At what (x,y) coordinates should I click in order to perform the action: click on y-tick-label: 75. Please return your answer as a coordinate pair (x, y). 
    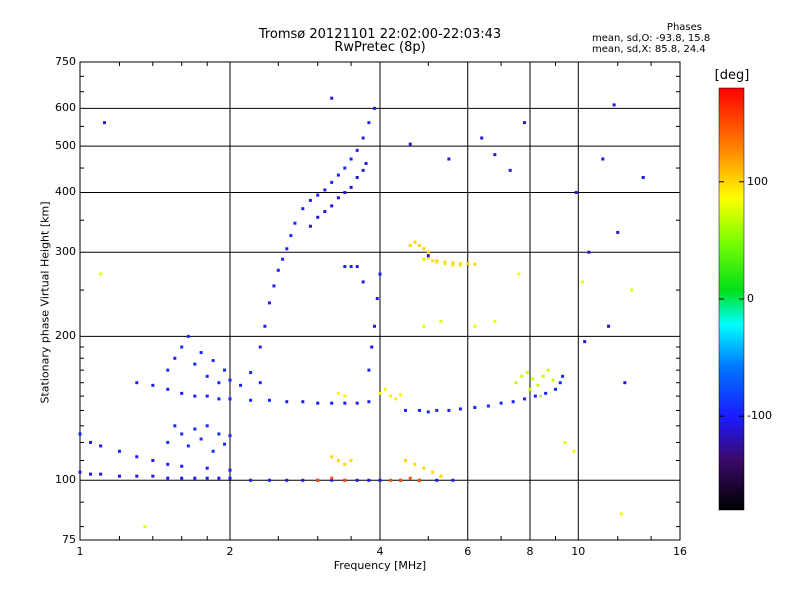
    Looking at the image, I should click on (69, 539).